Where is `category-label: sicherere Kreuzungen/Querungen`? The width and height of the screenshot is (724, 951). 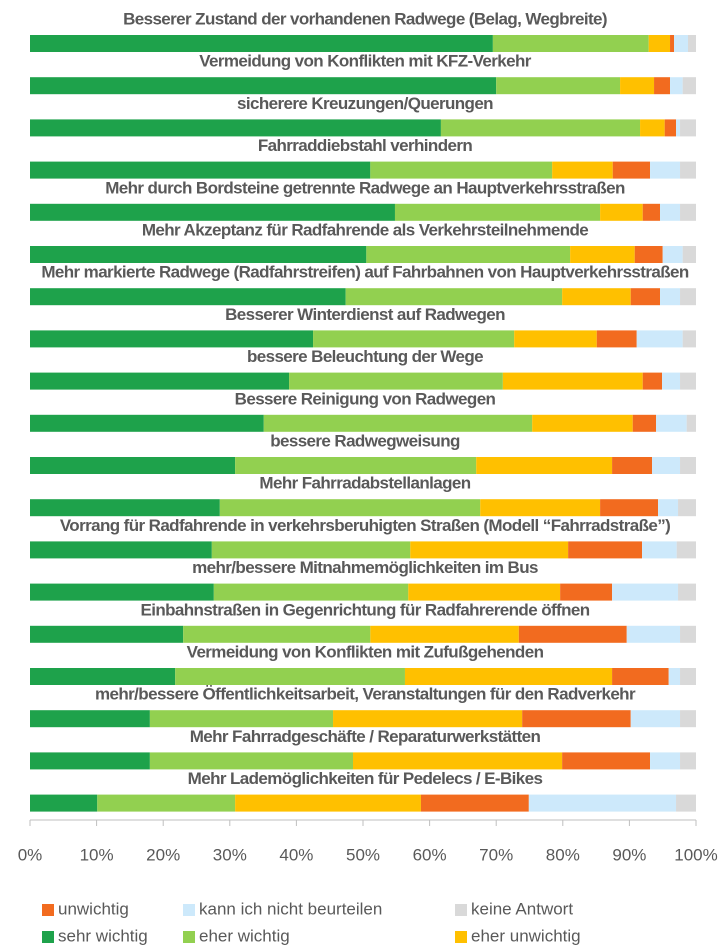 category-label: sicherere Kreuzungen/Querungen is located at coordinates (365, 103).